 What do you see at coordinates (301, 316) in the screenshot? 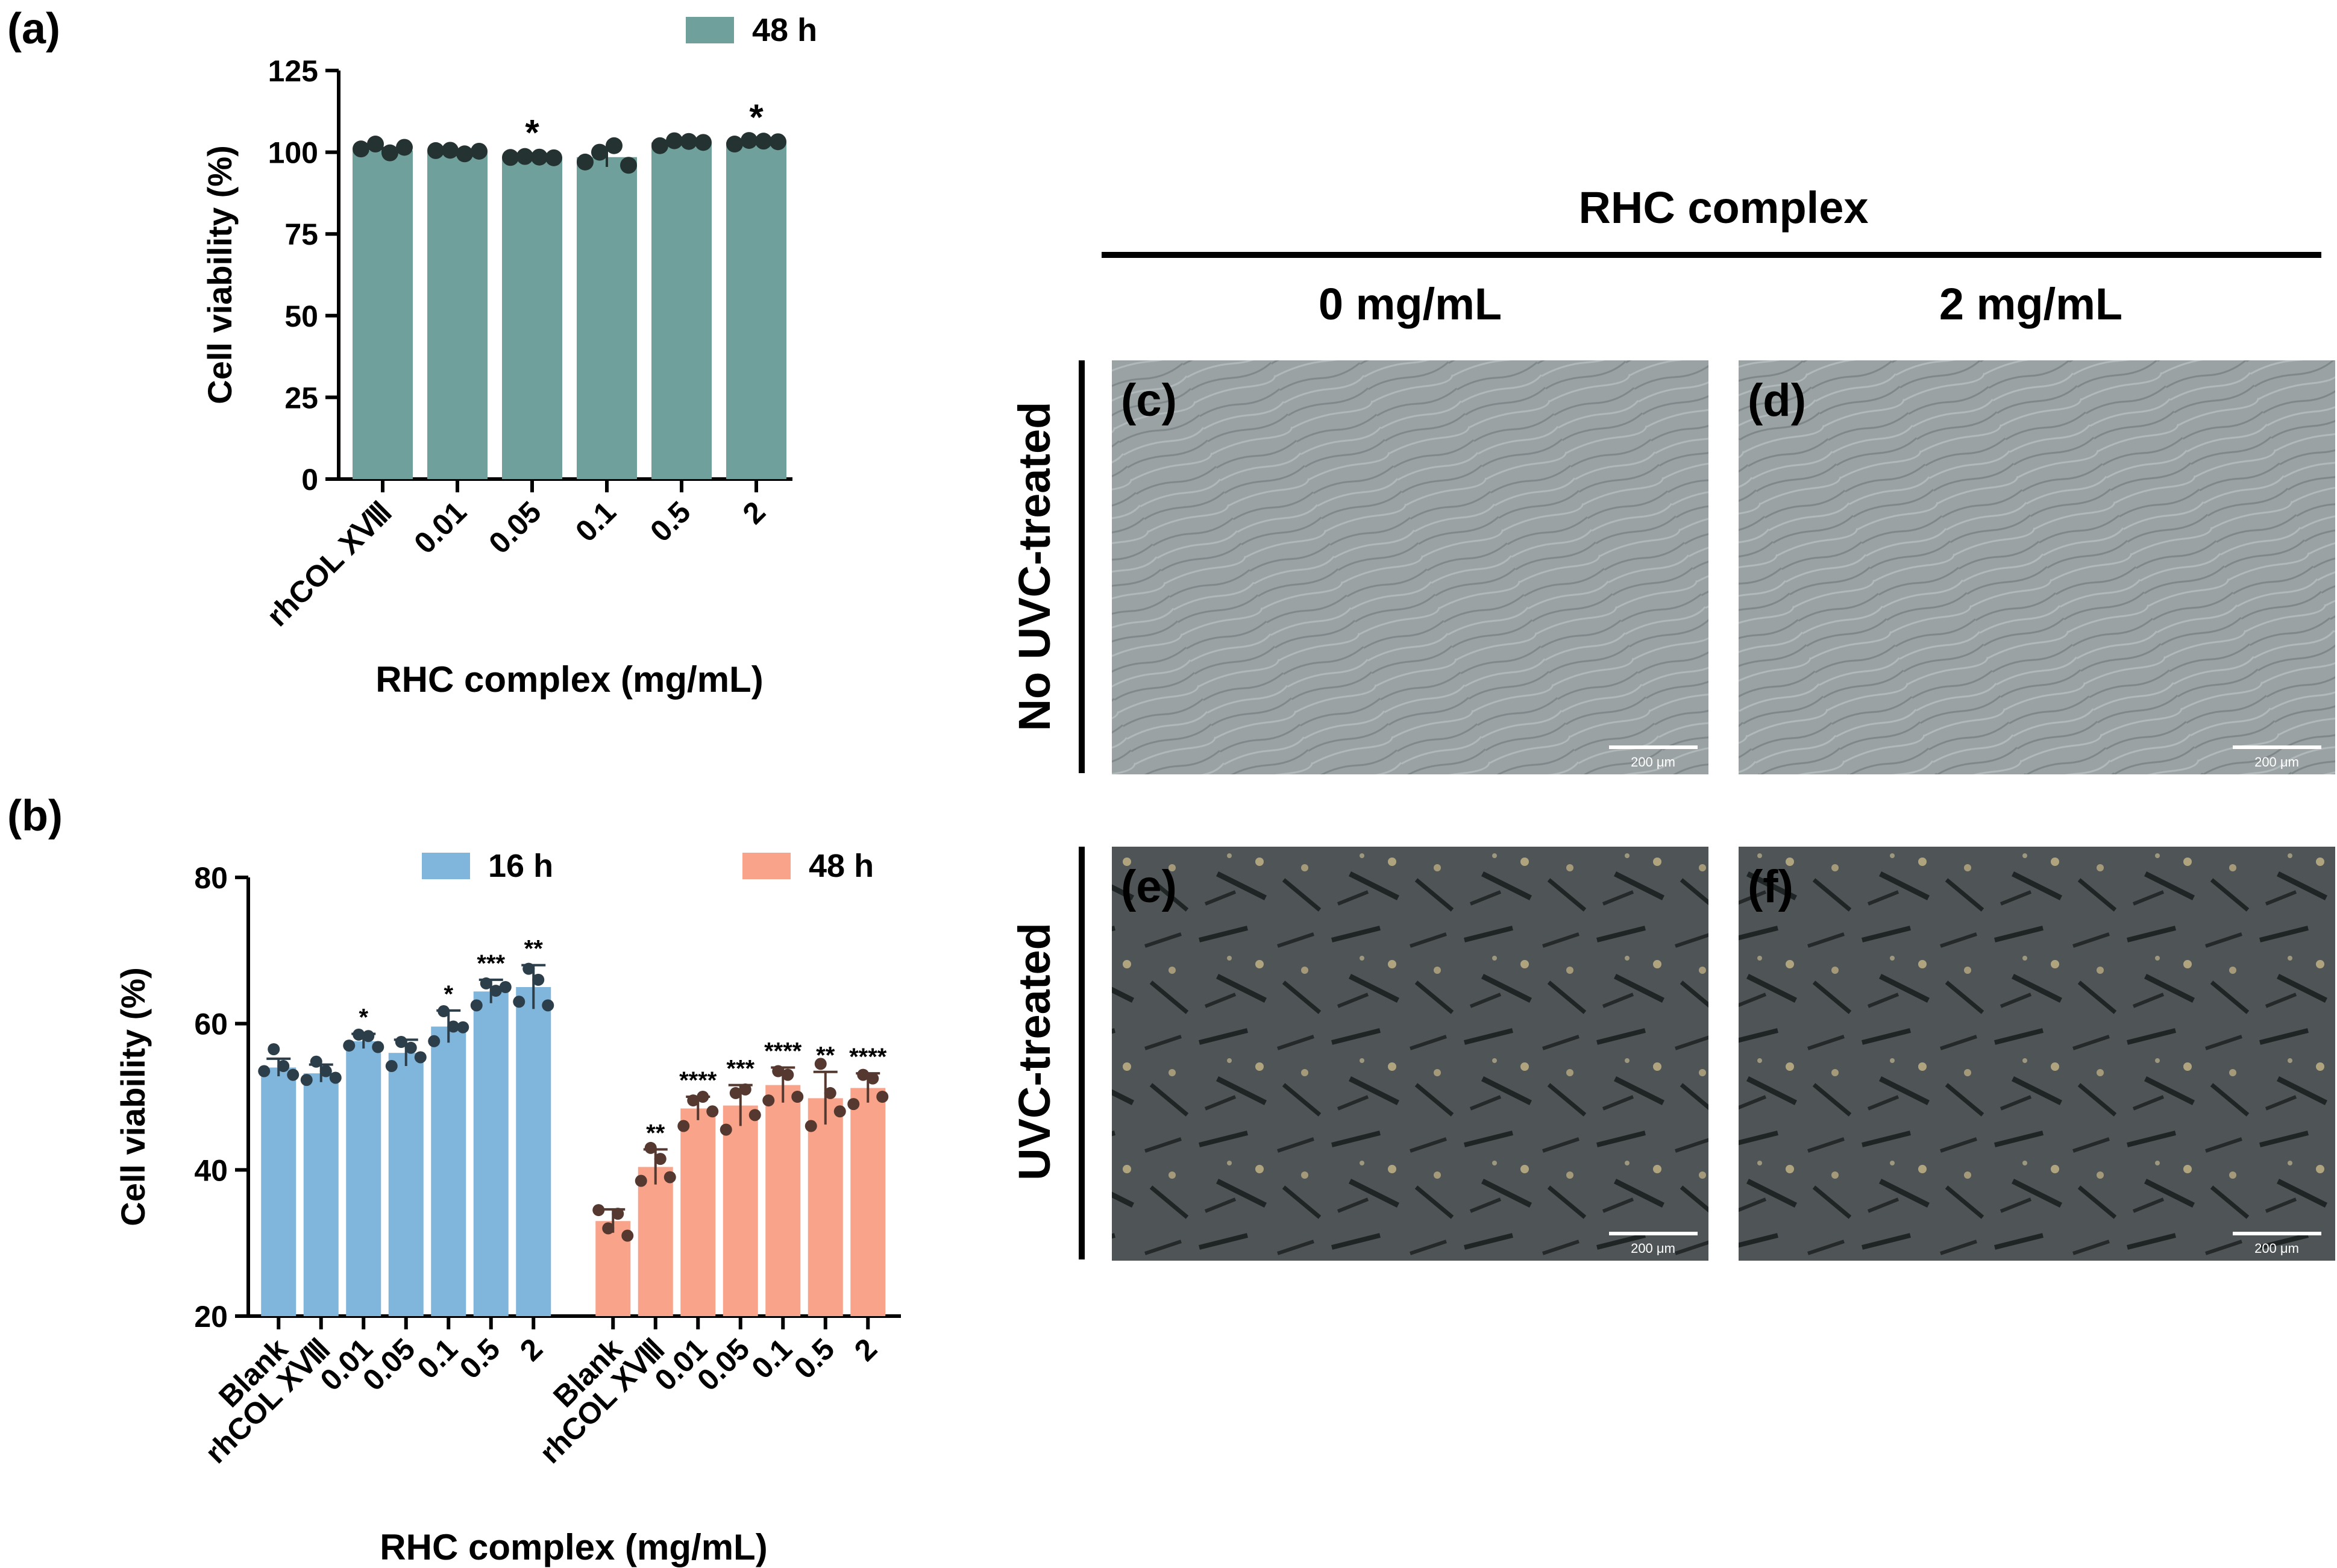
I see `y-tick-label: 50` at bounding box center [301, 316].